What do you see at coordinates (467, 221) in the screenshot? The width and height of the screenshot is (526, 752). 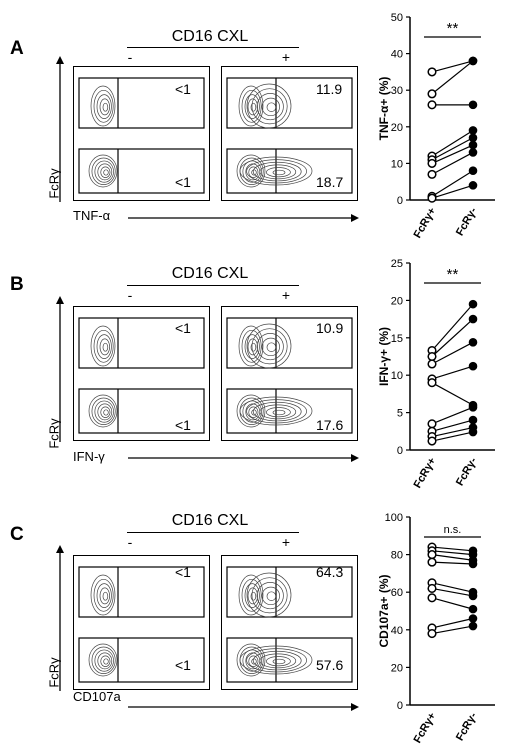 I see `x-category-label-fcrg-neg: FcRγ-` at bounding box center [467, 221].